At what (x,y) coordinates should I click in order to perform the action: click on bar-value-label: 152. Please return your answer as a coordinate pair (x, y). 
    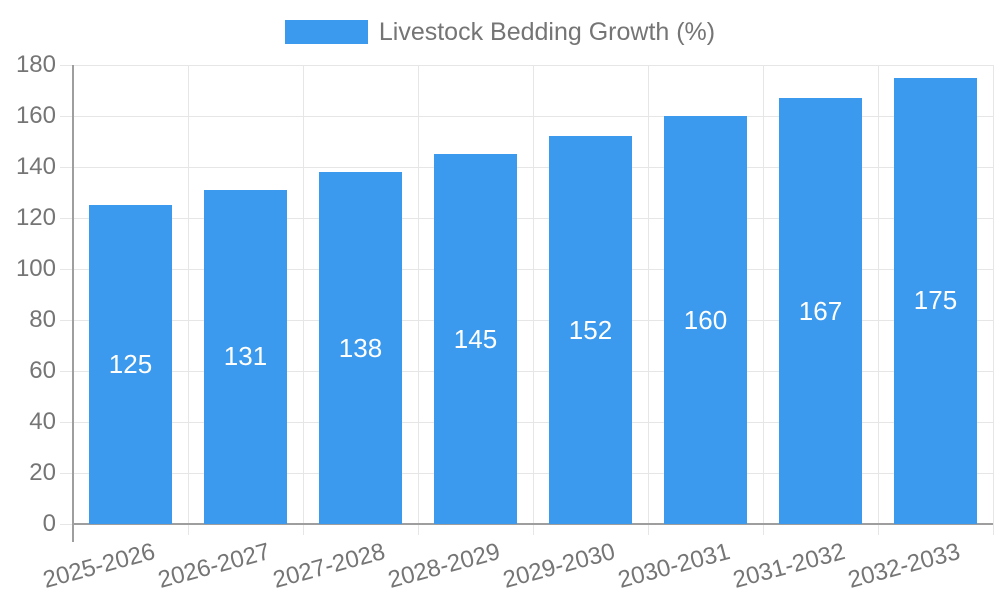
    Looking at the image, I should click on (590, 329).